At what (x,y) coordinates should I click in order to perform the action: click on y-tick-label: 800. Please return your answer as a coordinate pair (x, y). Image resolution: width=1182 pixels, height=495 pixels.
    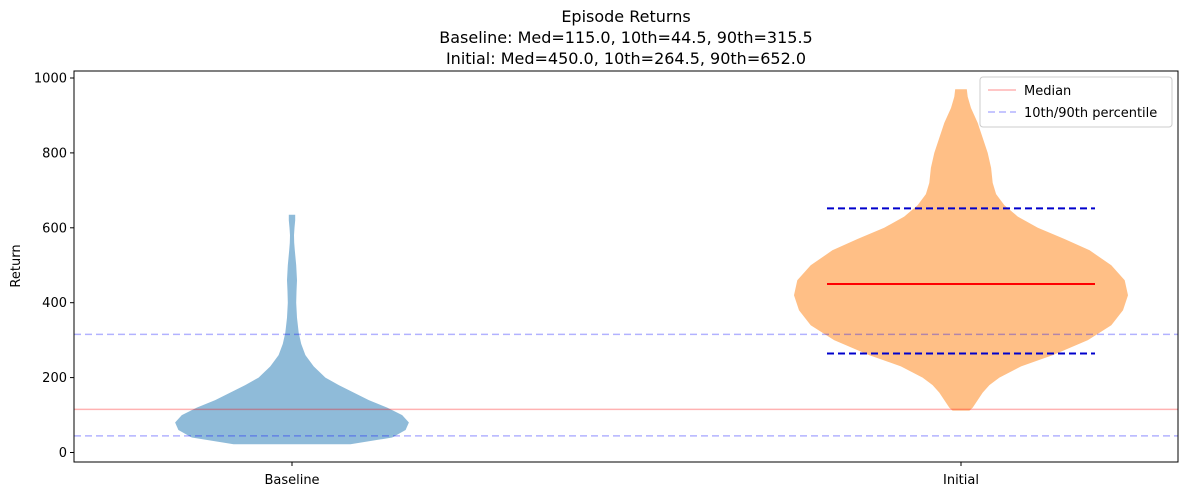
    Looking at the image, I should click on (54, 153).